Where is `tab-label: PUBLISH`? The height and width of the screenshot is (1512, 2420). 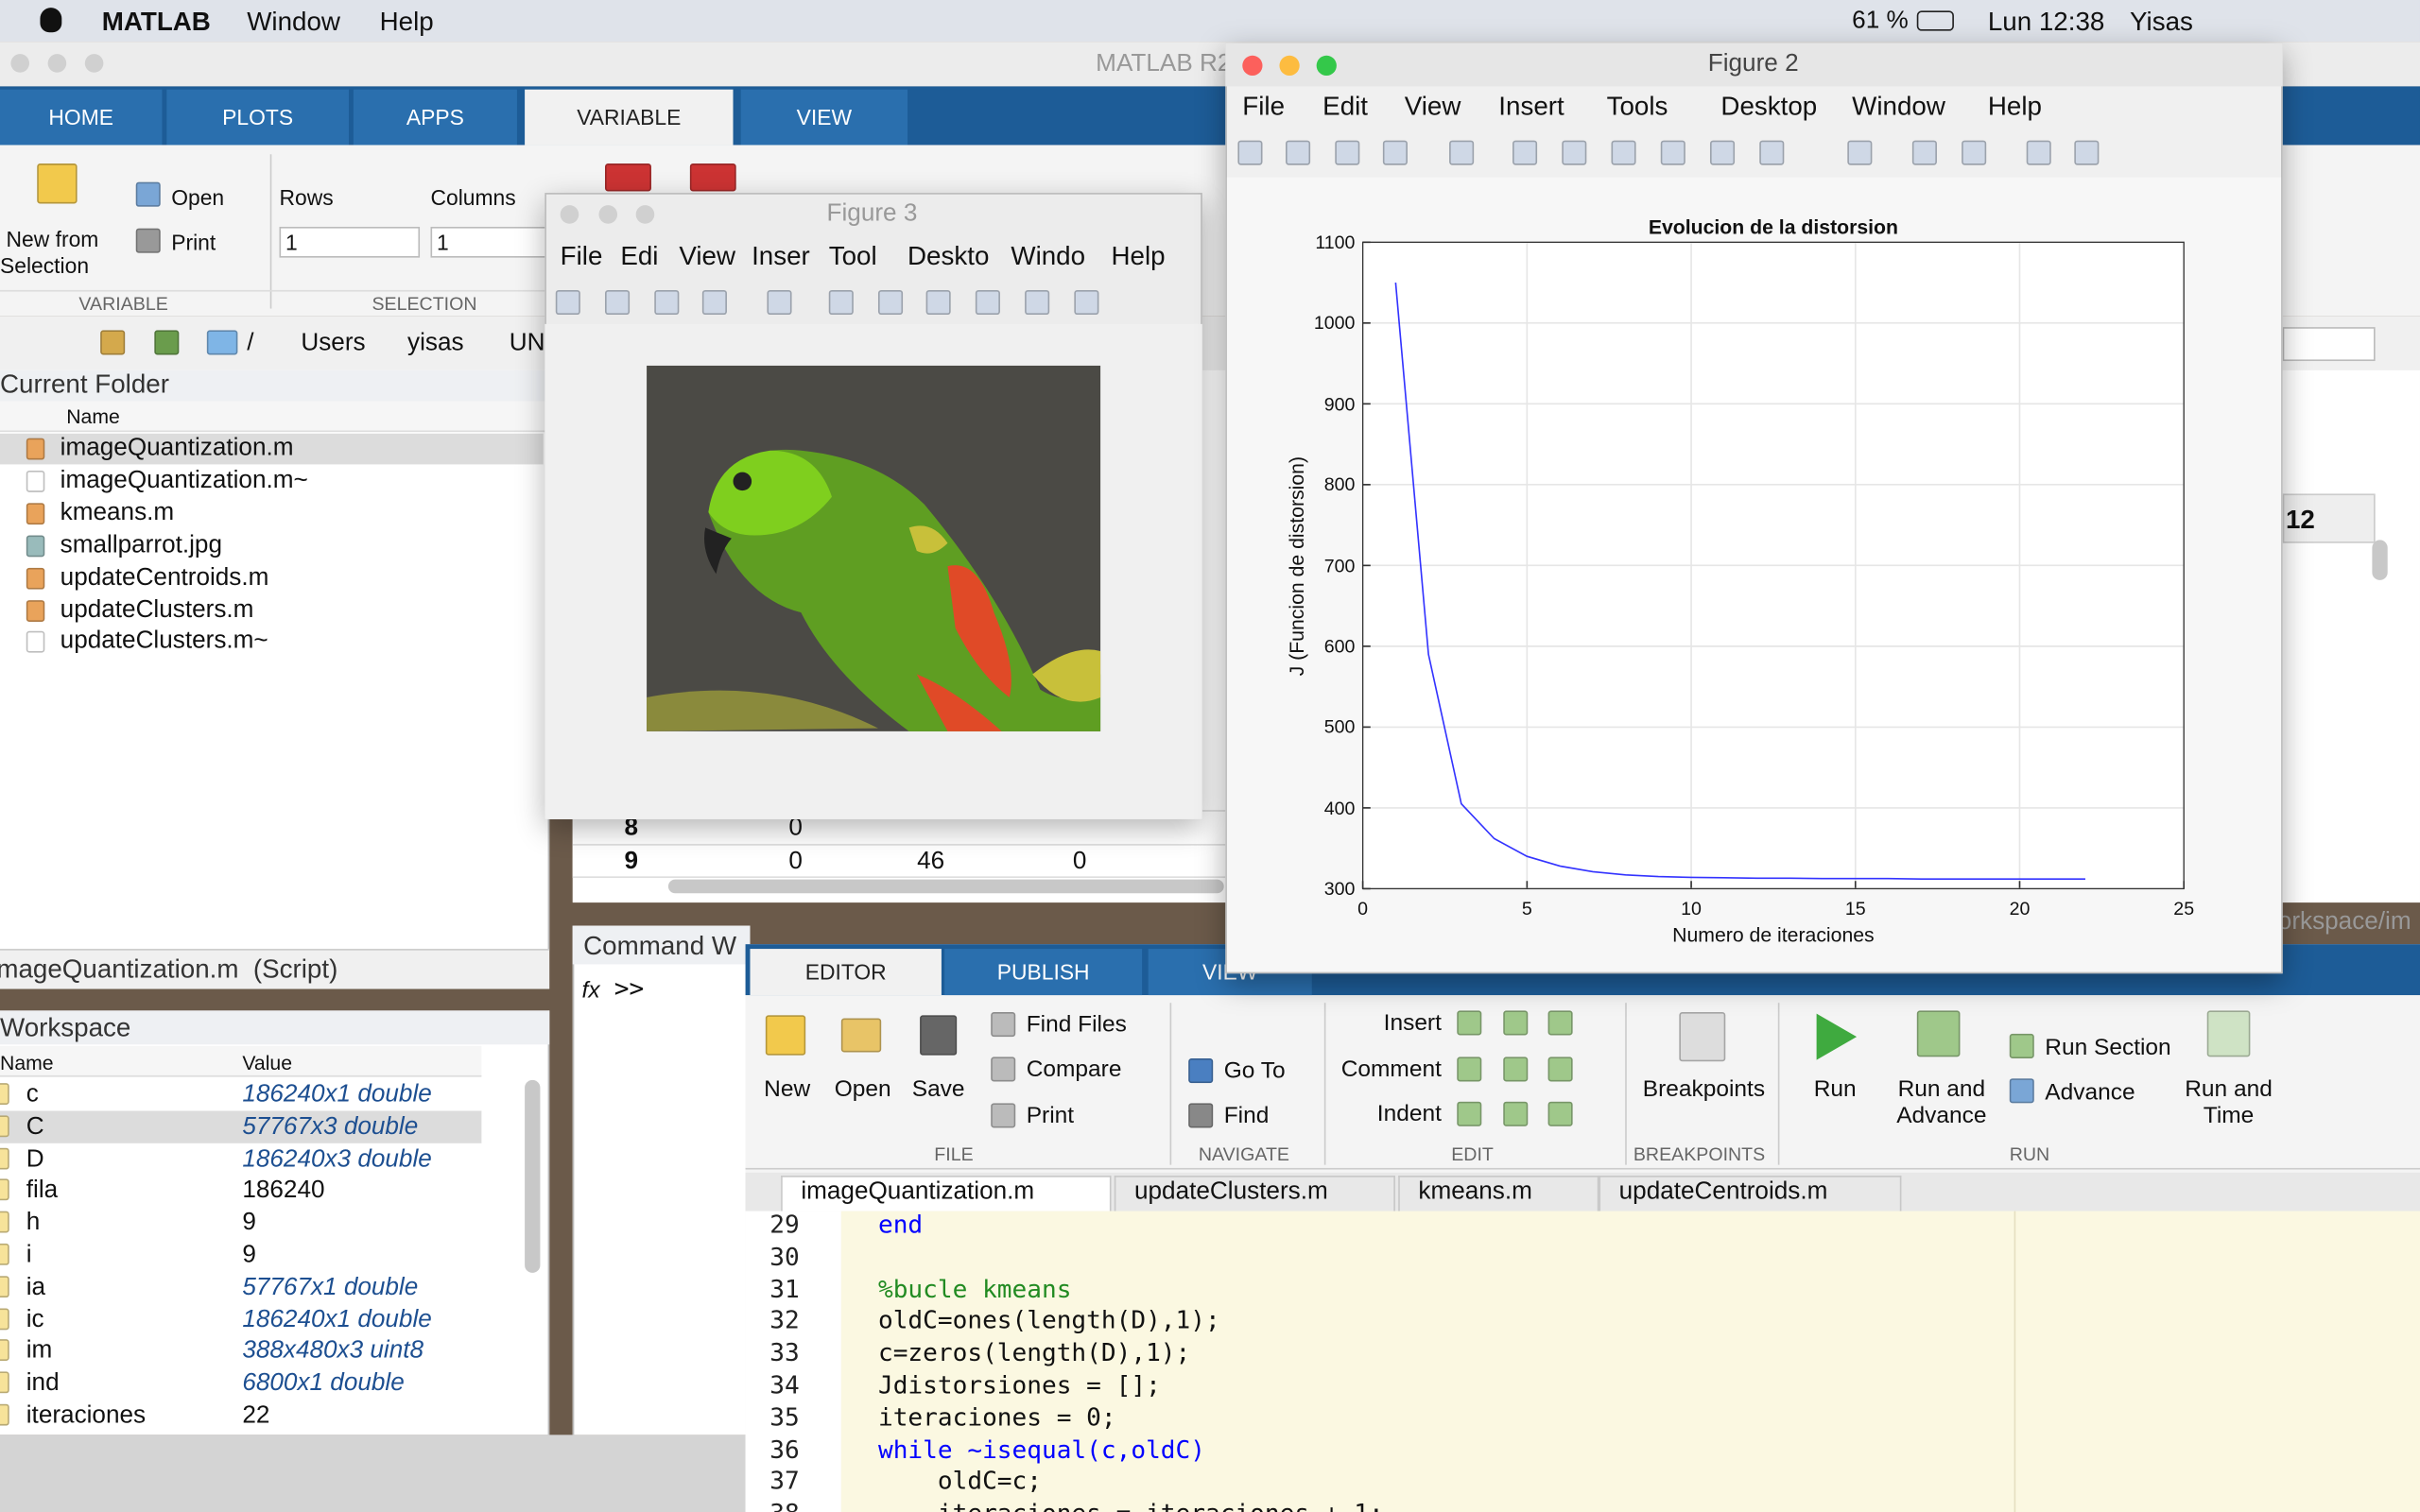
tab-label: PUBLISH is located at coordinates (1043, 972).